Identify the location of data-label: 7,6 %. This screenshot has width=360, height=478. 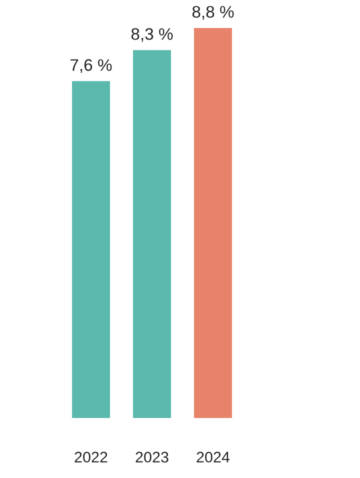
(91, 66).